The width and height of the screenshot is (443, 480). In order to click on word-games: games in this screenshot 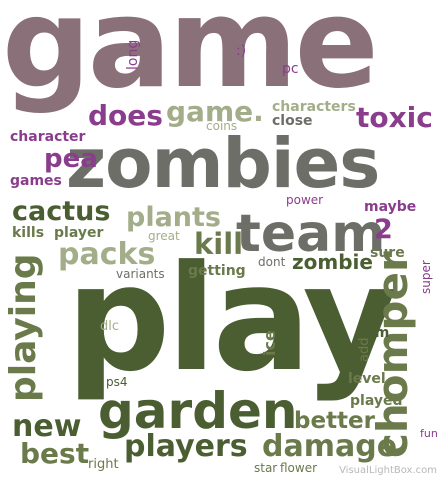, I will do `click(36, 181)`.